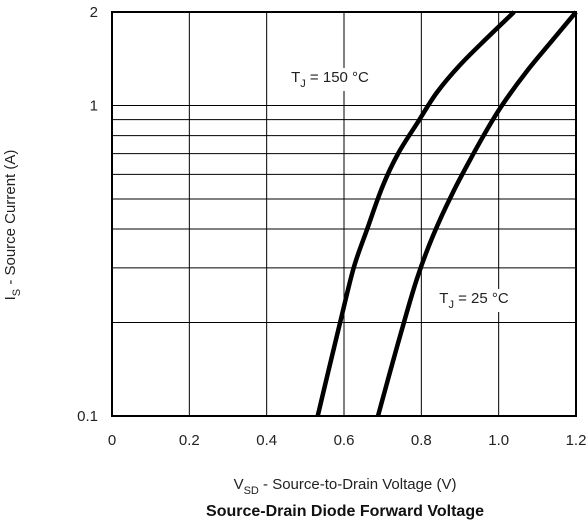 This screenshot has height=527, width=588. Describe the element at coordinates (266, 440) in the screenshot. I see `x-tick-label: 0.4` at that location.